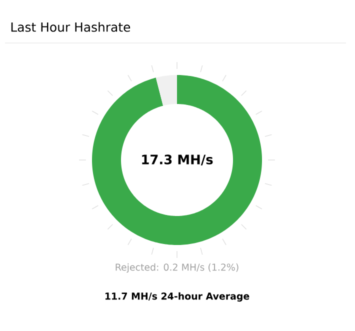 The height and width of the screenshot is (331, 355). Describe the element at coordinates (177, 268) in the screenshot. I see `text: Rejected: 0.2 MH/s (1.2%)` at that location.